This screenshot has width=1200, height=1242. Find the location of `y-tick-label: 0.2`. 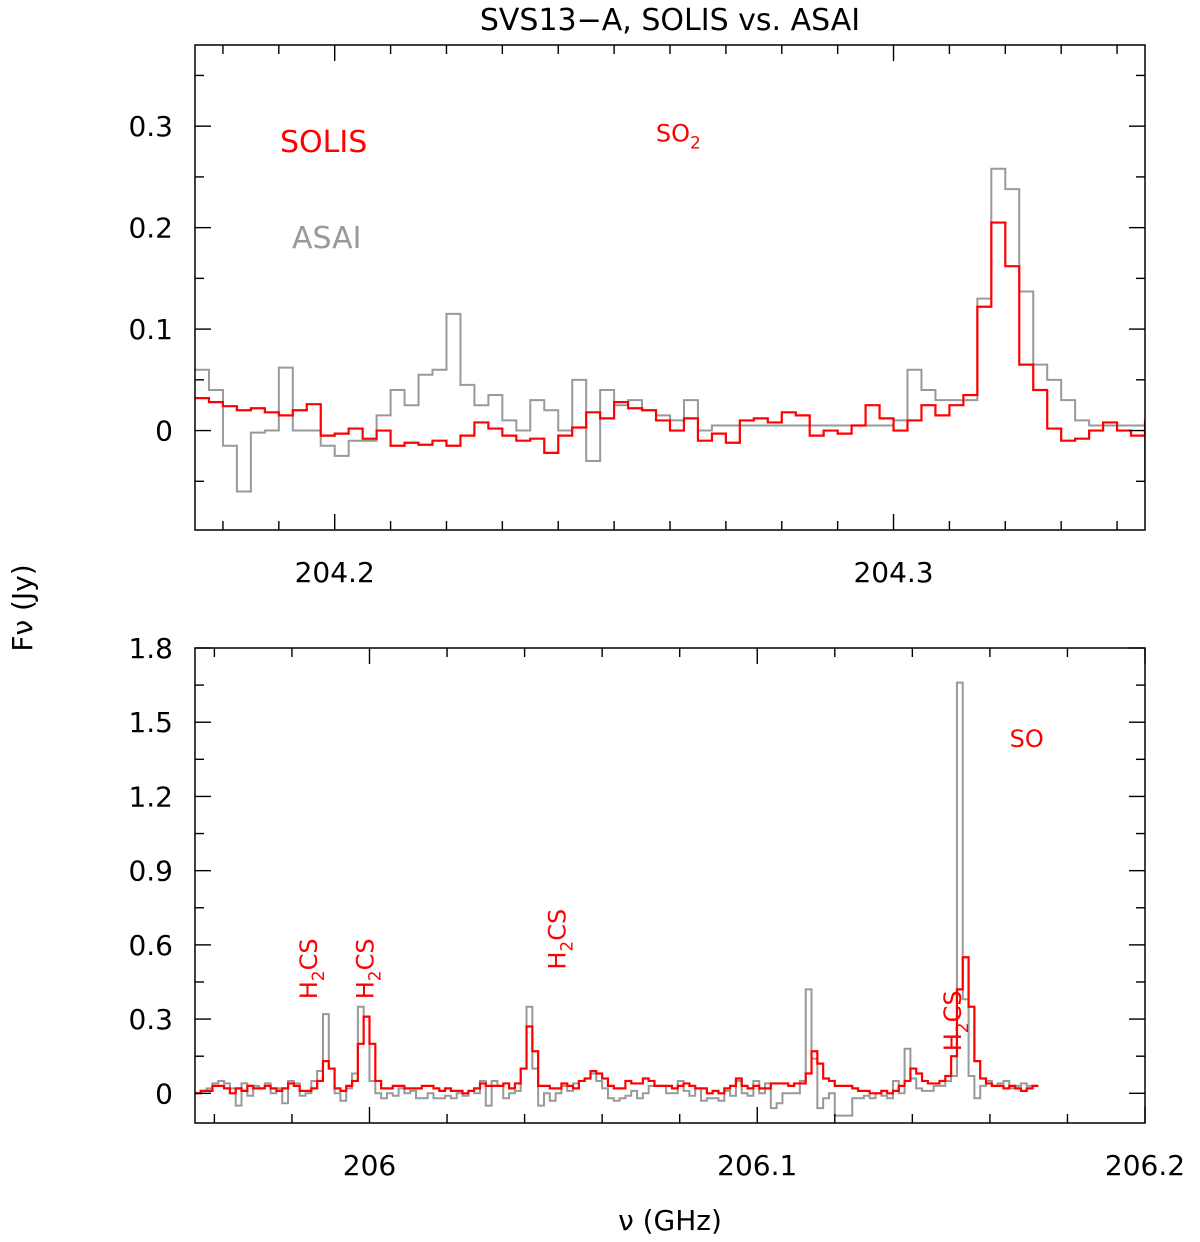

y-tick-label: 0.2 is located at coordinates (150, 228).